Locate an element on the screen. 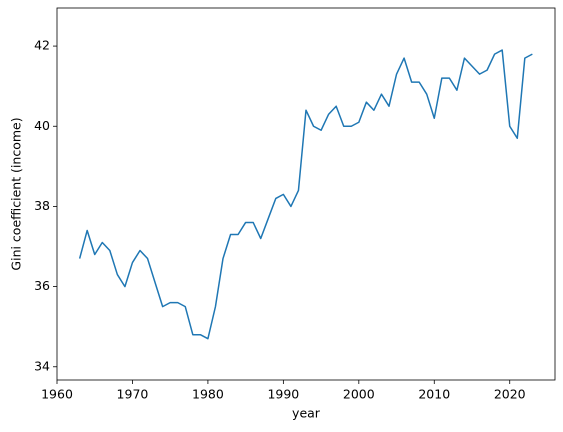 The height and width of the screenshot is (432, 563). x-tick-label: 1960 is located at coordinates (57, 394).